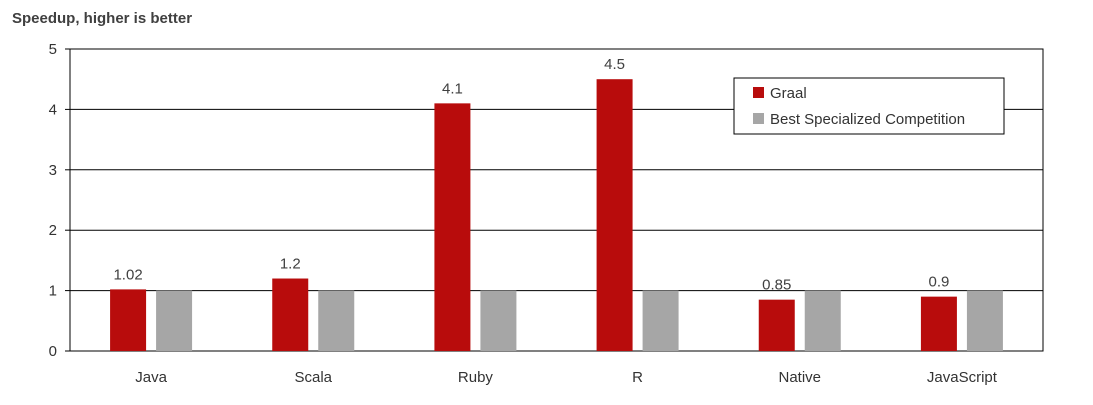 The width and height of the screenshot is (1093, 405). I want to click on x-tick-label: Ruby, so click(476, 377).